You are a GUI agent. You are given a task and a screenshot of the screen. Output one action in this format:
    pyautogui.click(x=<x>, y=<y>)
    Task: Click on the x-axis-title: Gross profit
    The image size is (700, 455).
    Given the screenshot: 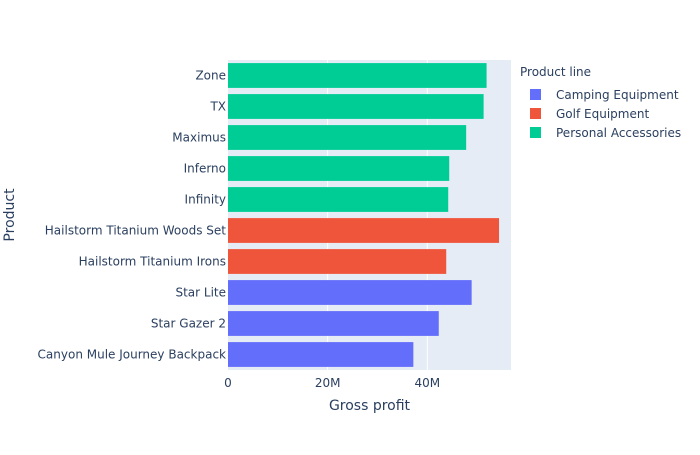 What is the action you would take?
    pyautogui.click(x=370, y=406)
    